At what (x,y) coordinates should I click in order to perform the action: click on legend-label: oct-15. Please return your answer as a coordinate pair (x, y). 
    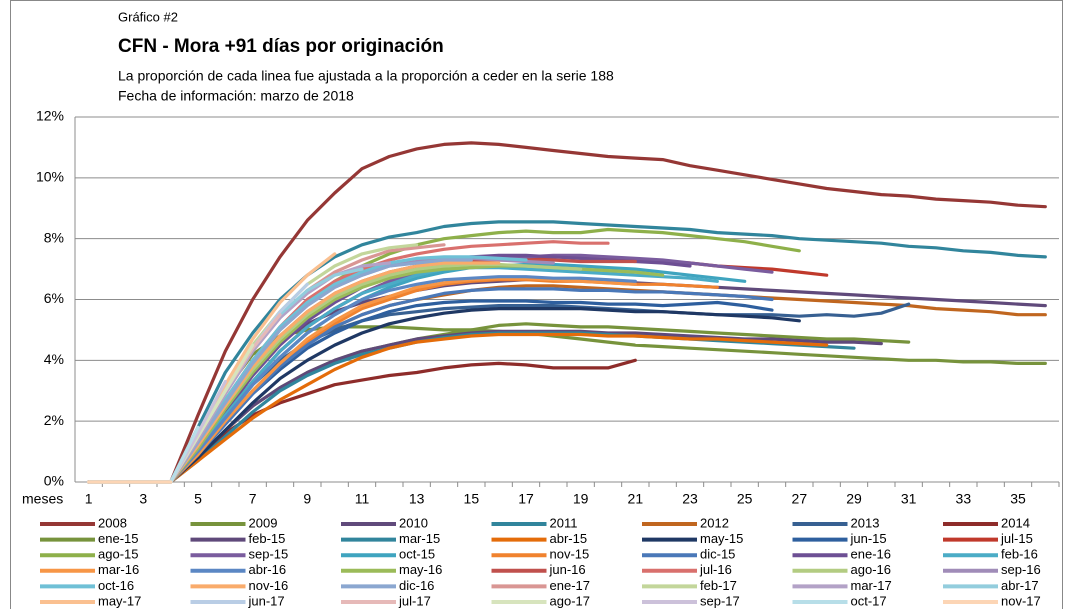
    Looking at the image, I should click on (417, 554).